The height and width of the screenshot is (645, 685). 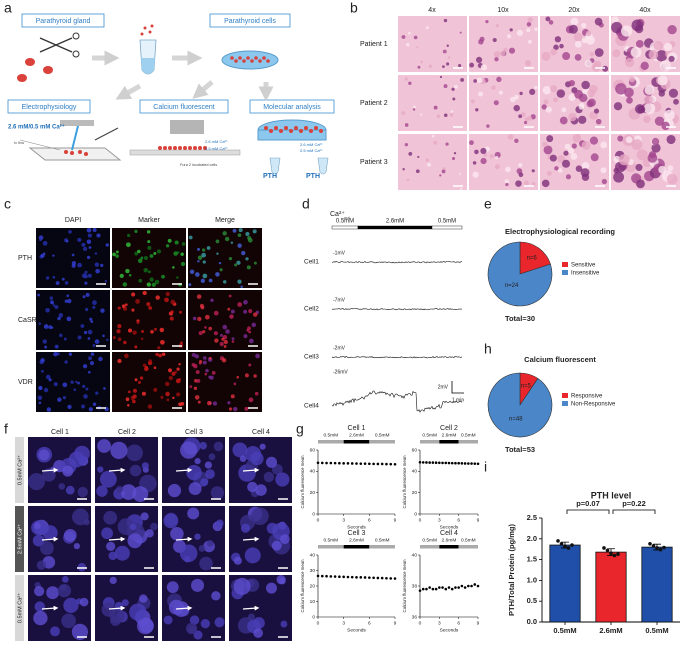 What do you see at coordinates (583, 266) in the screenshot?
I see `legend-label: Sensitive` at bounding box center [583, 266].